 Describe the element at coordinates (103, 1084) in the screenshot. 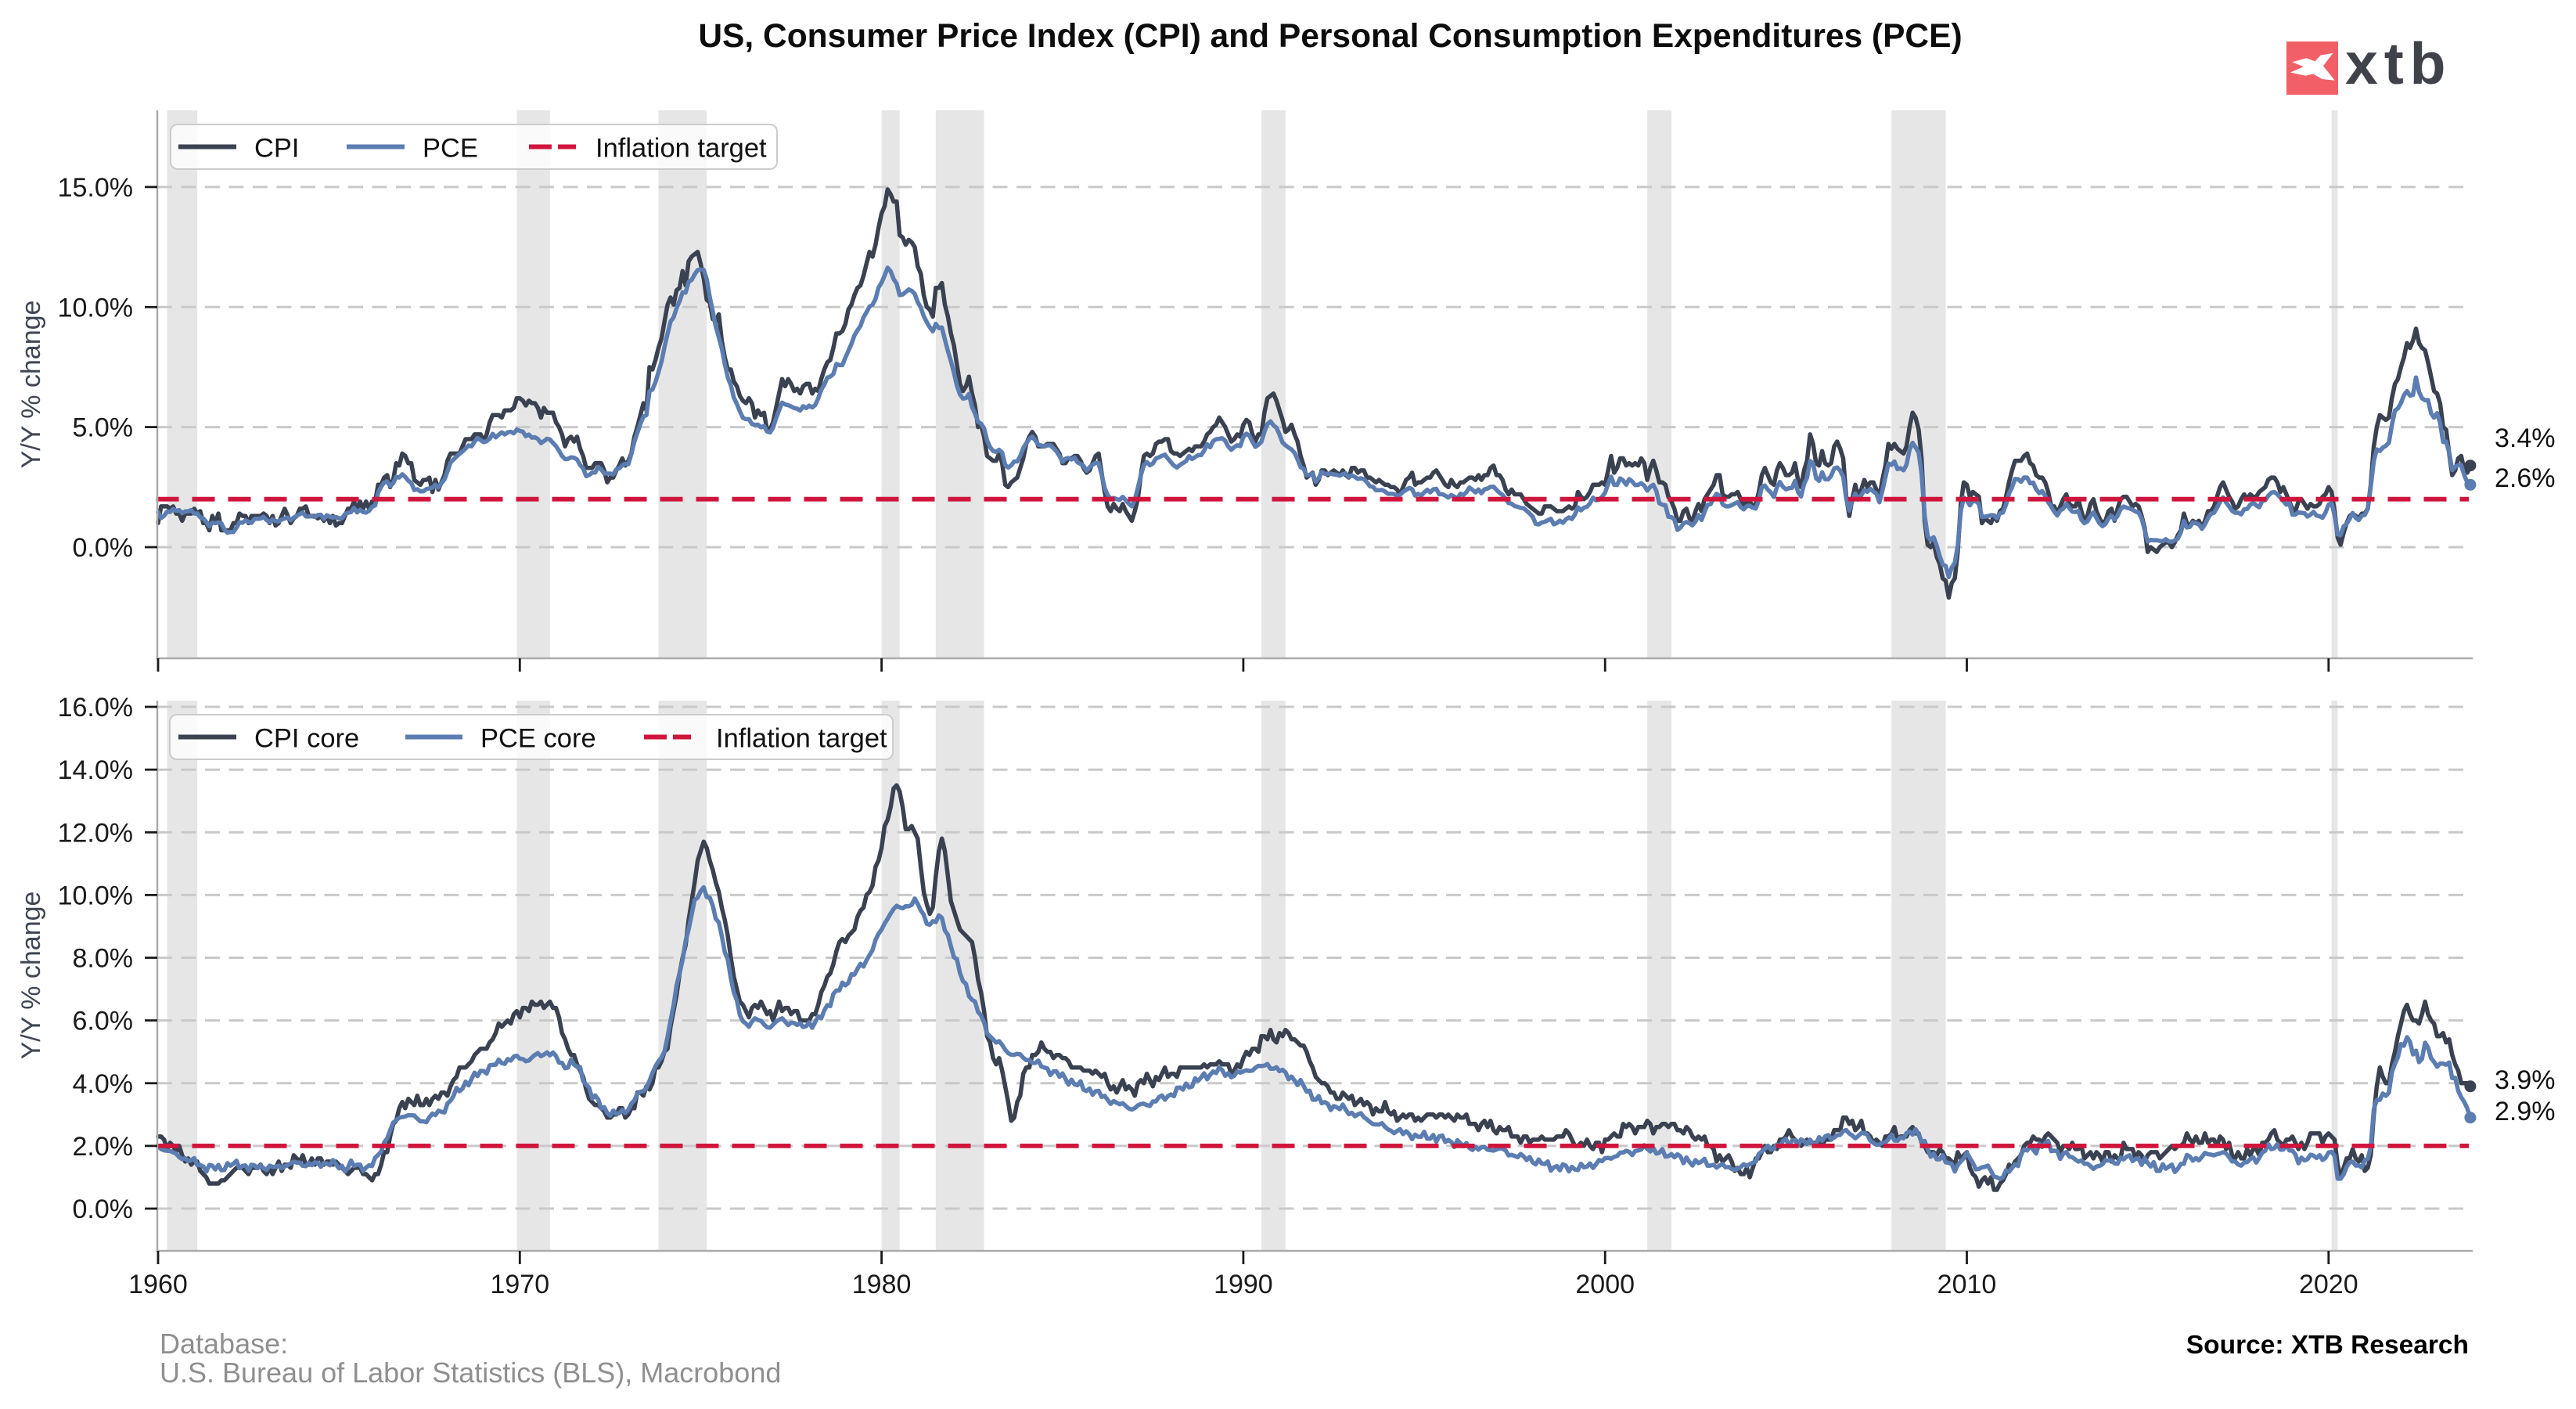

I see `svg-text: 4.0%` at that location.